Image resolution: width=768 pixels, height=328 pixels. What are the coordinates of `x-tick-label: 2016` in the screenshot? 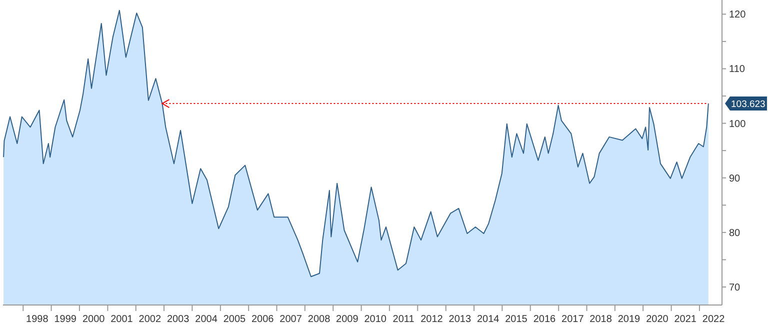 It's located at (544, 319).